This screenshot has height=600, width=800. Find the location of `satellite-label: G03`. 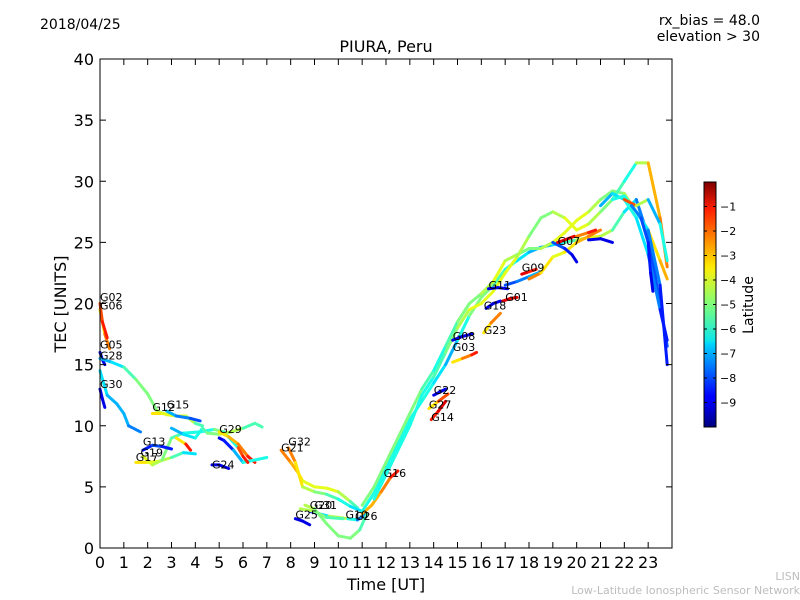

satellite-label: G03 is located at coordinates (464, 347).